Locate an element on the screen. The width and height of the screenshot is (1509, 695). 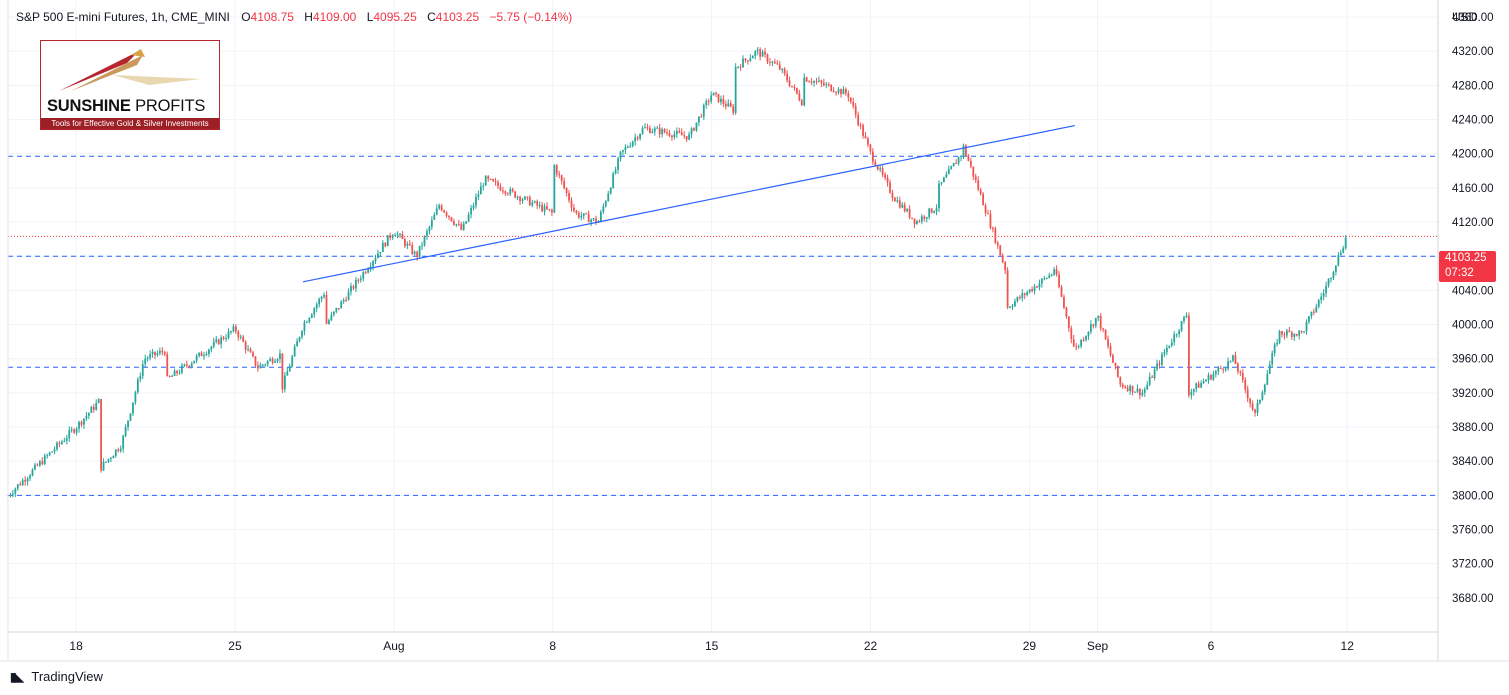
high-value: 4109.00 is located at coordinates (334, 17).